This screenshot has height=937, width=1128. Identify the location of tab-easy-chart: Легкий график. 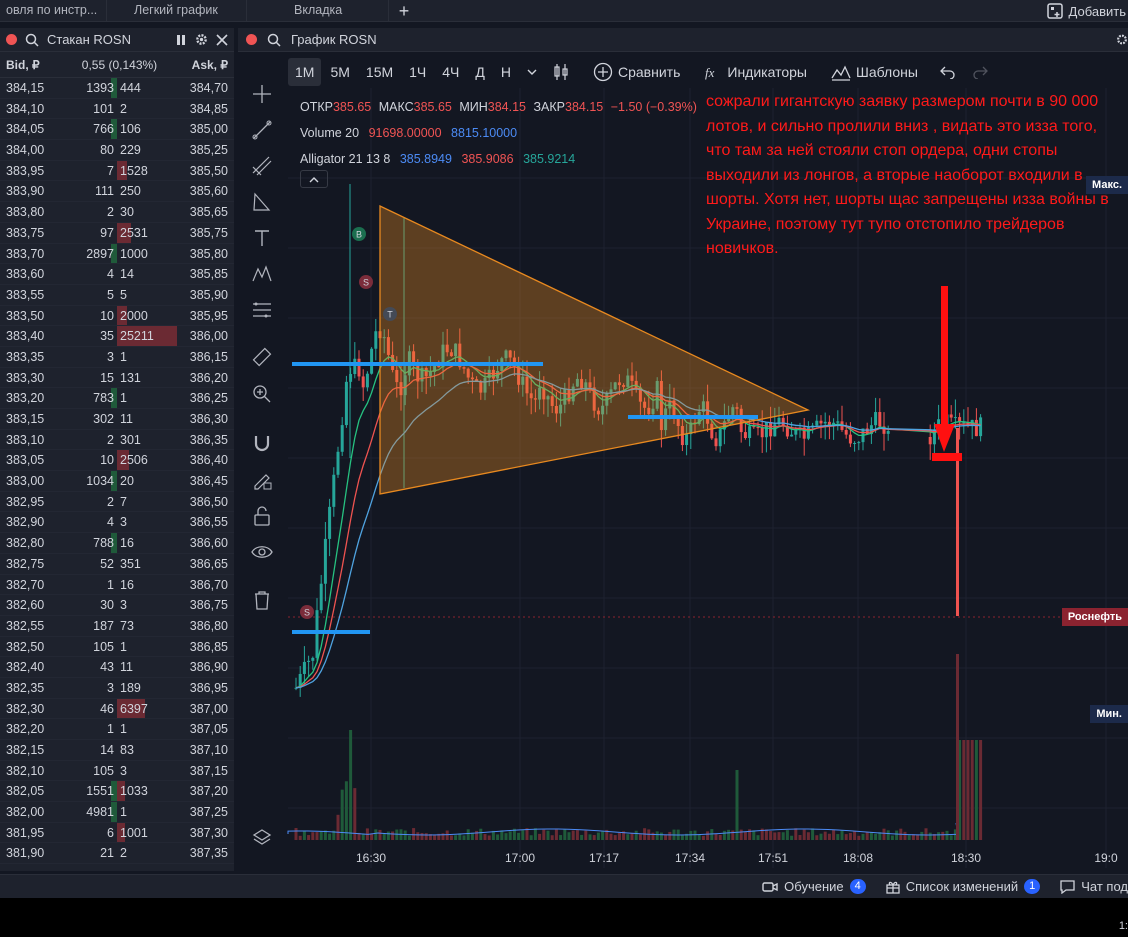
(177, 11).